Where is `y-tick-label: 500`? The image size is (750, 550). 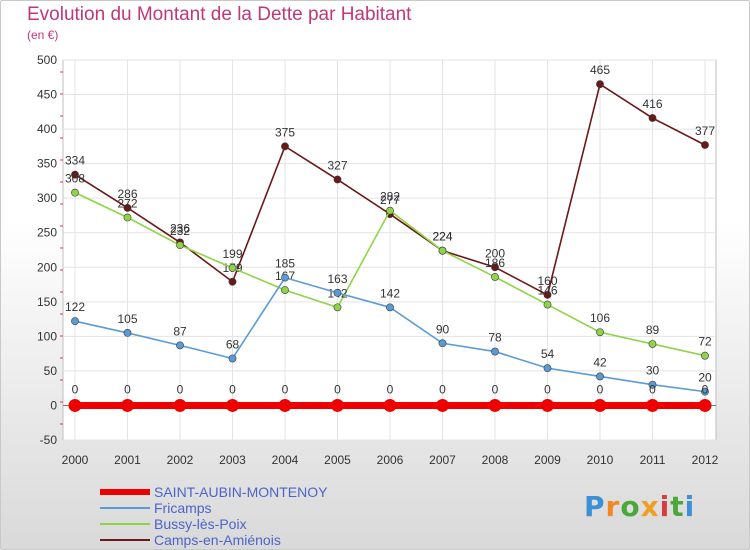 y-tick-label: 500 is located at coordinates (47, 60).